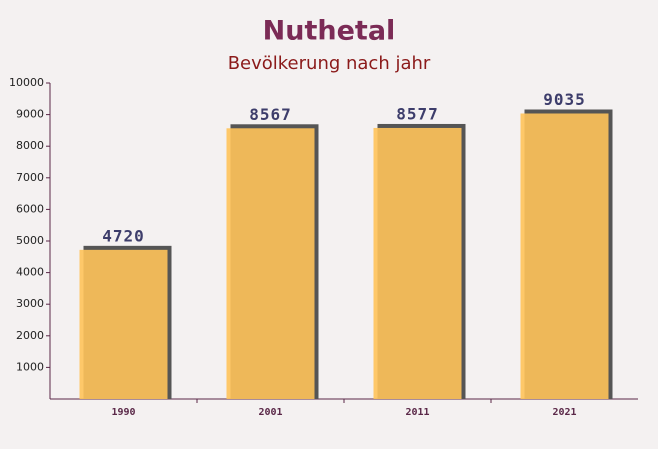 Image resolution: width=658 pixels, height=449 pixels. What do you see at coordinates (30, 303) in the screenshot?
I see `y-tick-label: 3000` at bounding box center [30, 303].